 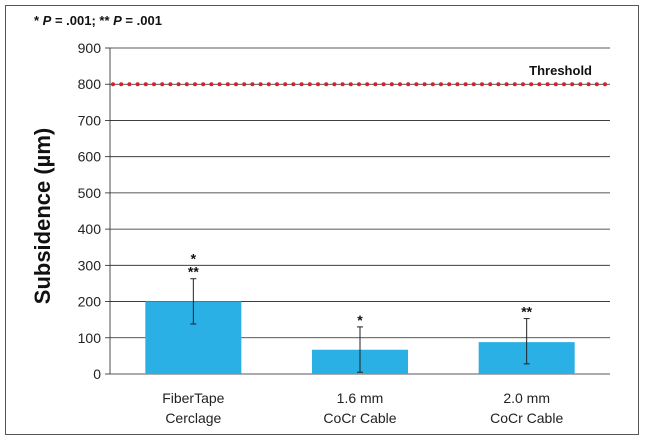 I want to click on x-category-label: 1.6 mm, so click(x=360, y=398).